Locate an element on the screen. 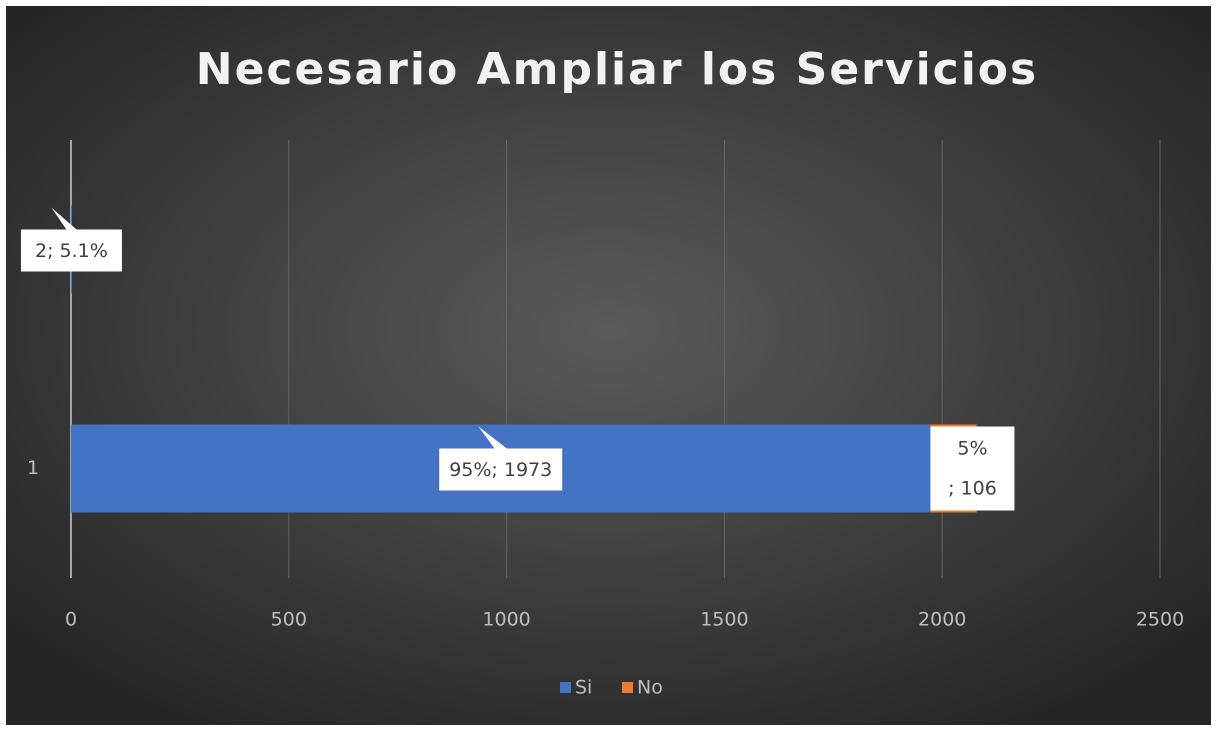 The height and width of the screenshot is (731, 1217). data-label: 5% ; 106 is located at coordinates (972, 468).